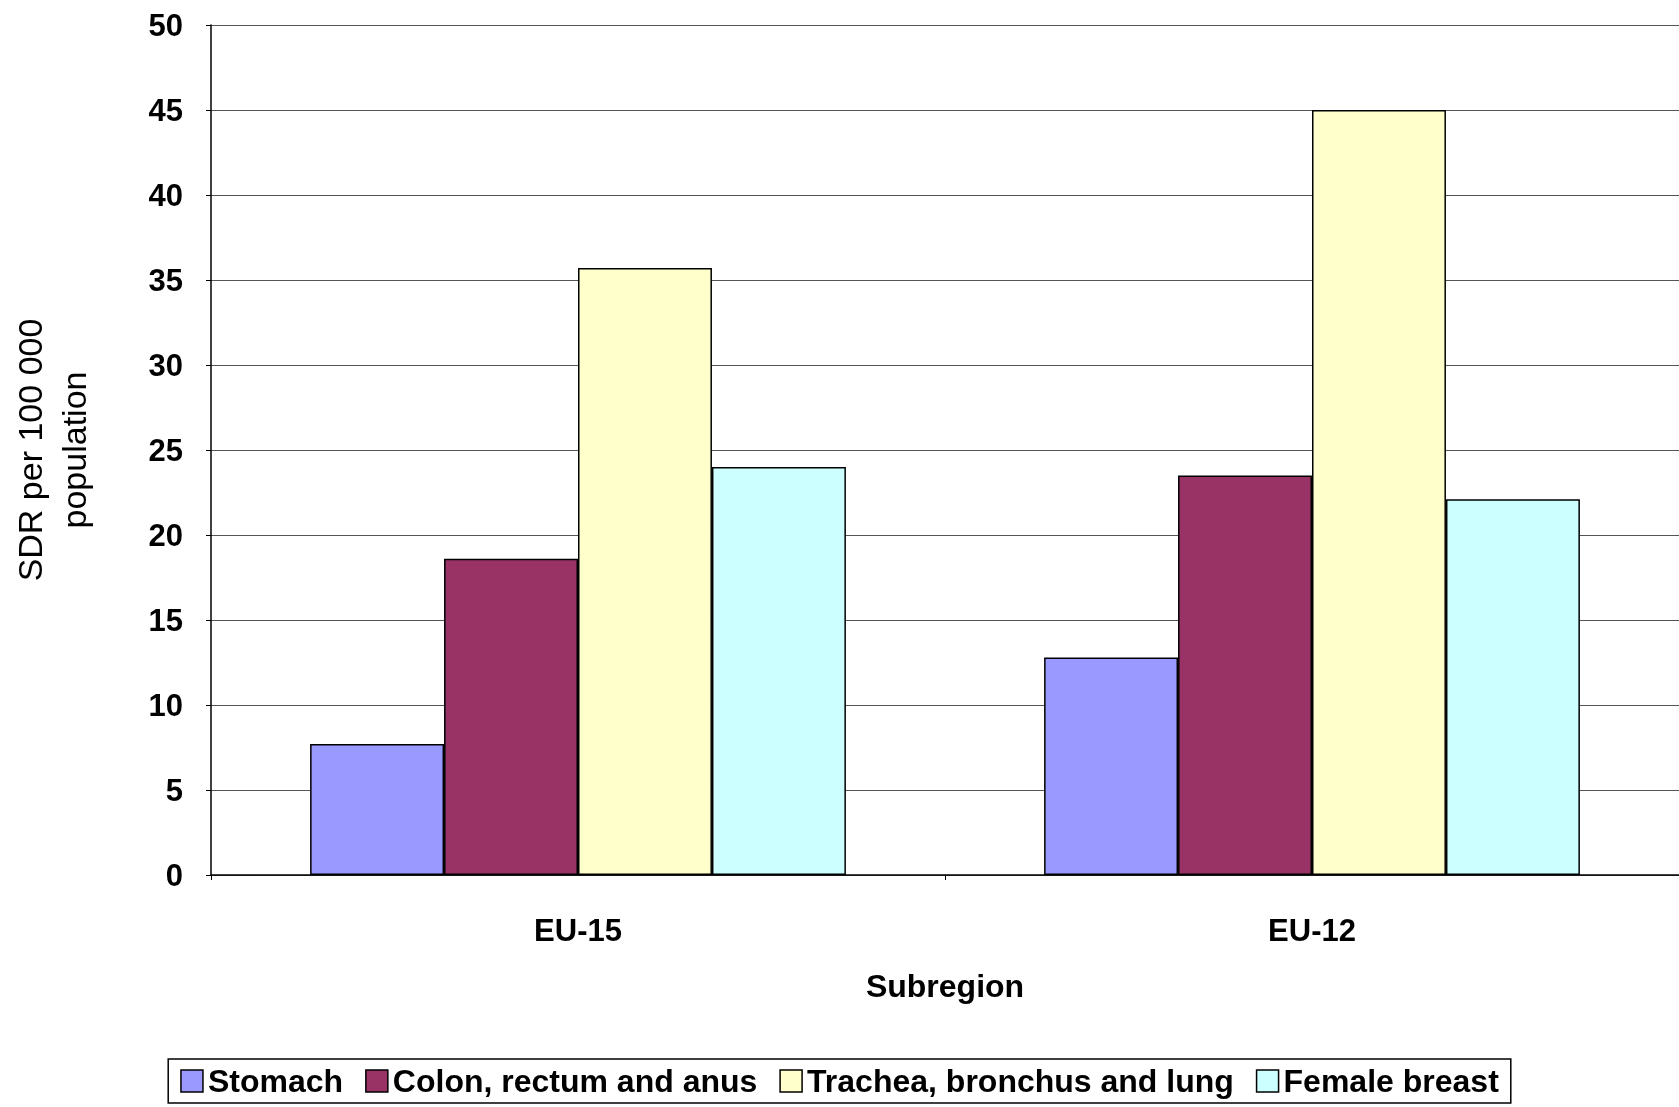 This screenshot has height=1107, width=1679. I want to click on y-tick-label: 40, so click(165, 195).